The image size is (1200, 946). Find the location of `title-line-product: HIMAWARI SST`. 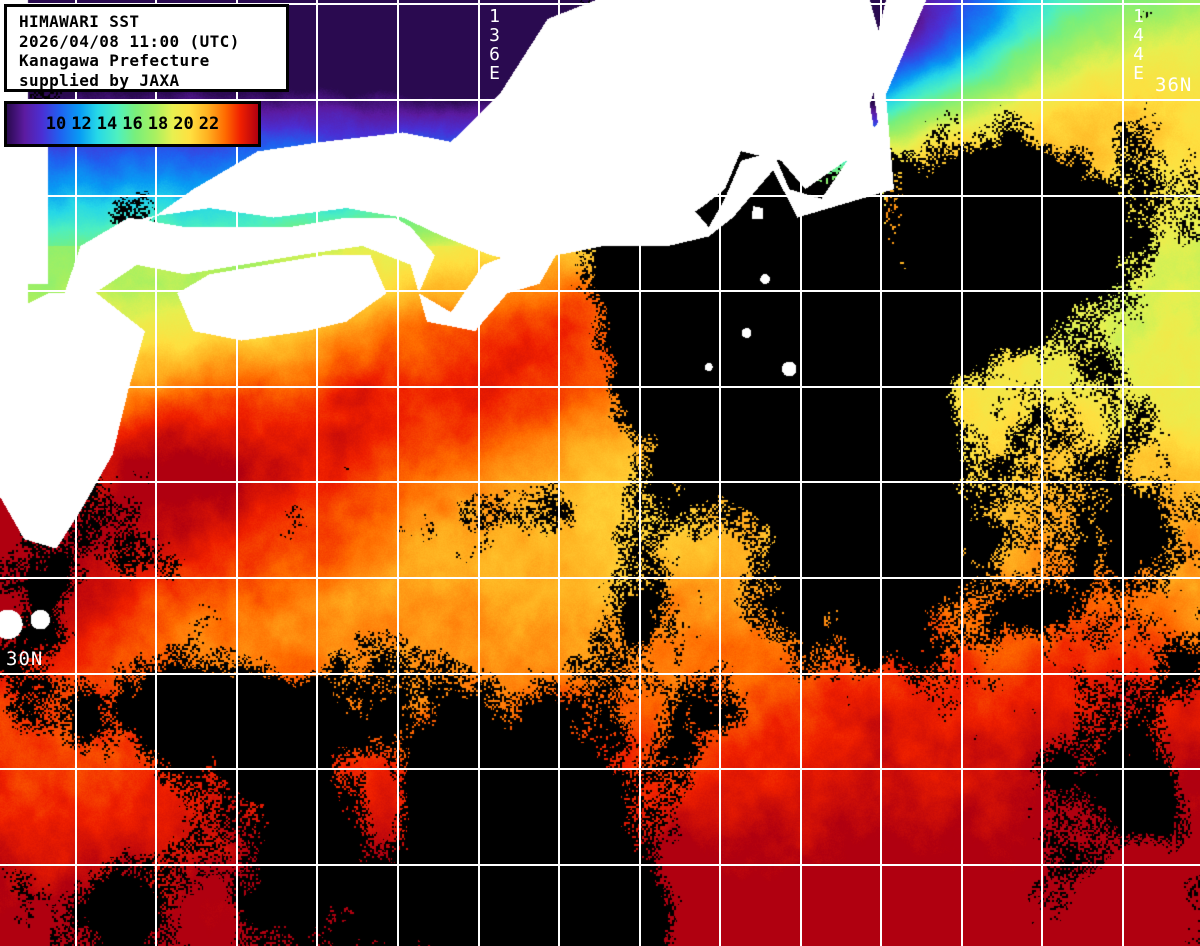

title-line-product: HIMAWARI SST is located at coordinates (79, 21).